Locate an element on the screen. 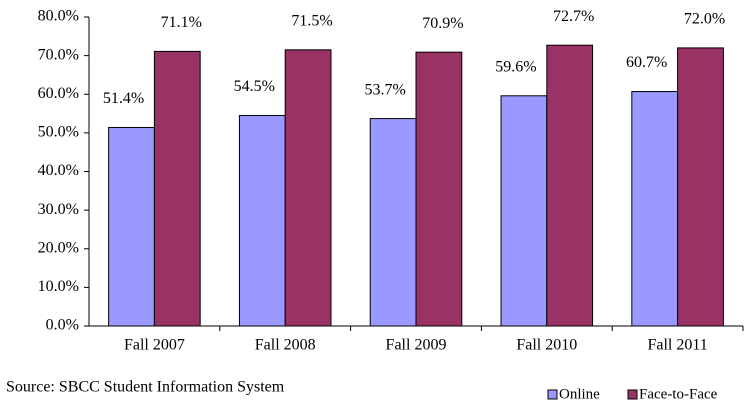 The height and width of the screenshot is (409, 745). value-label: 72.7% is located at coordinates (573, 16).